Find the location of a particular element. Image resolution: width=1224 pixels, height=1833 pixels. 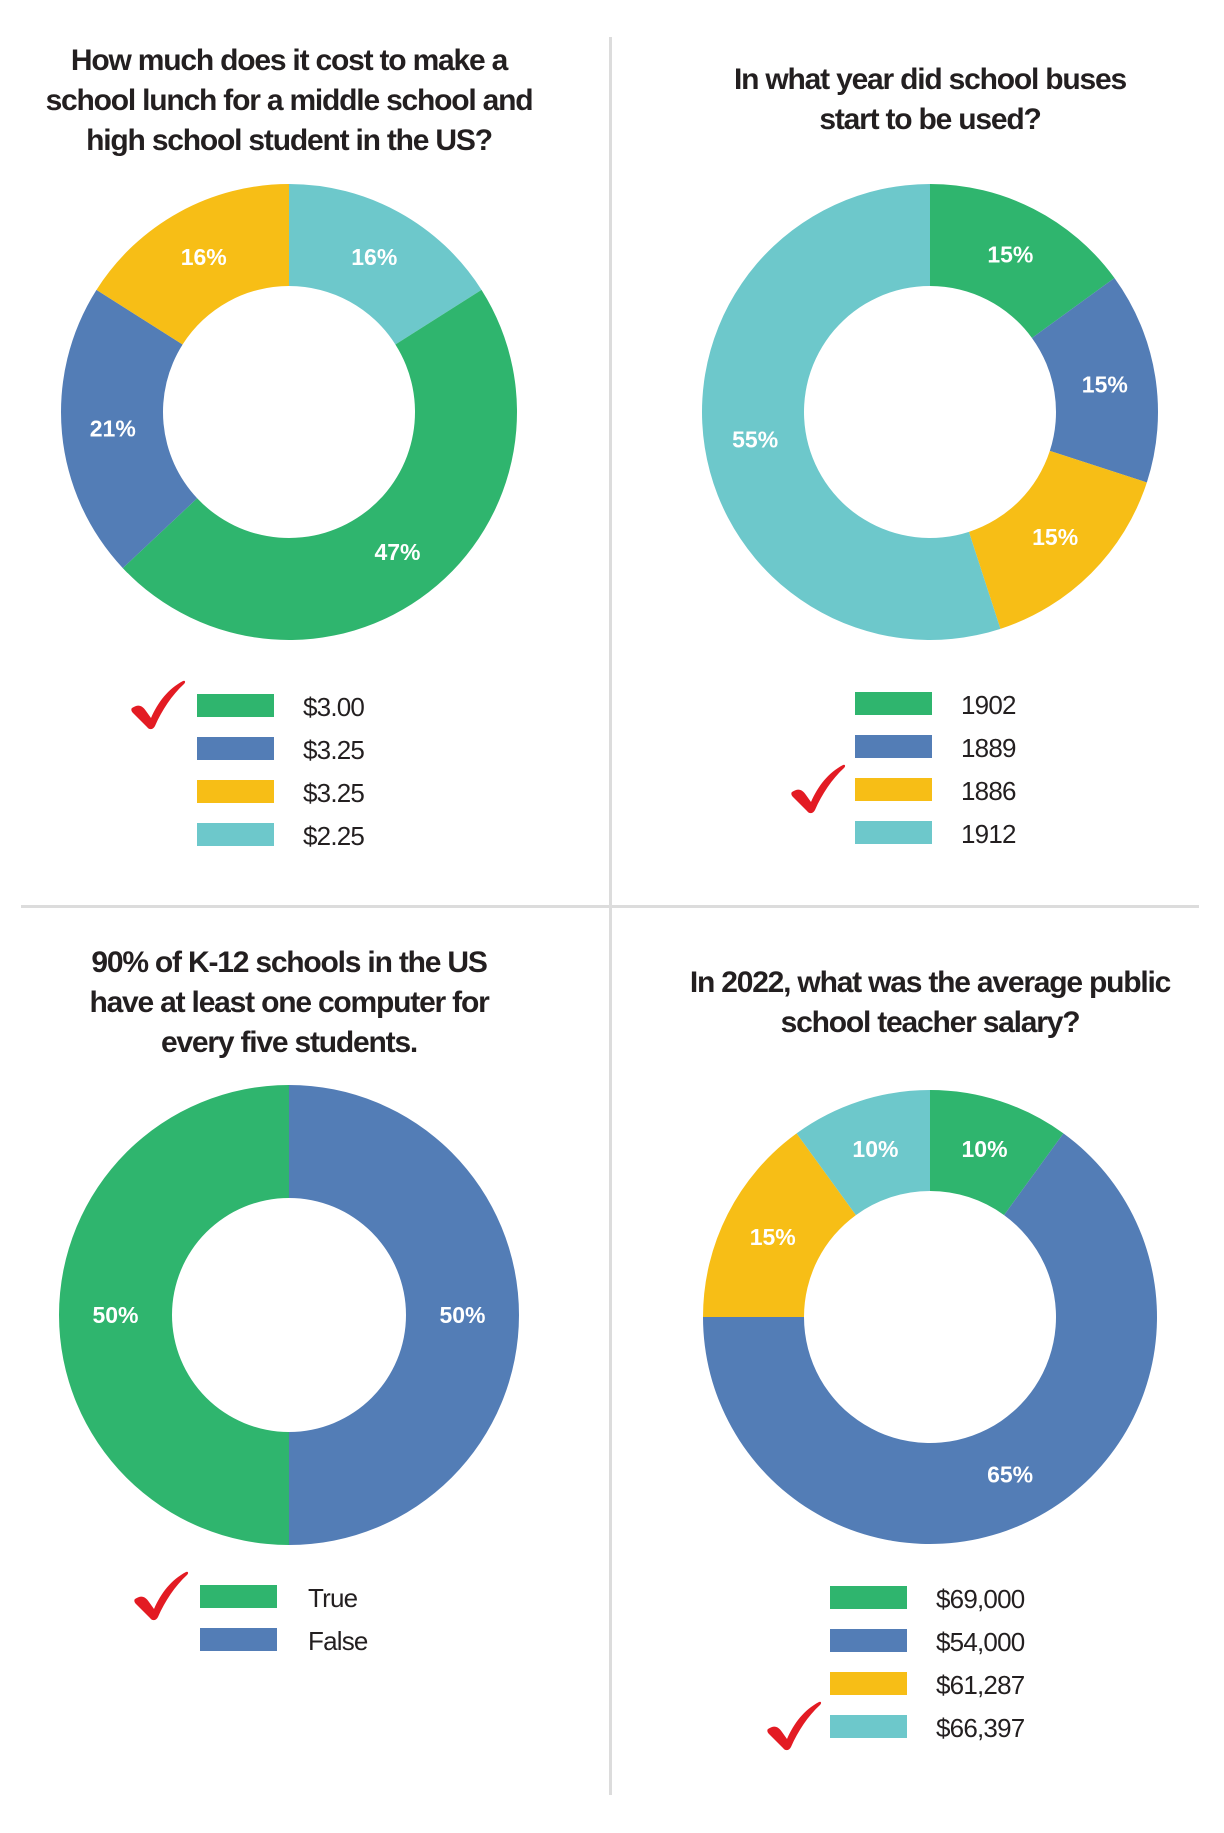

chart-title-line: high school student in the US? is located at coordinates (289, 140).